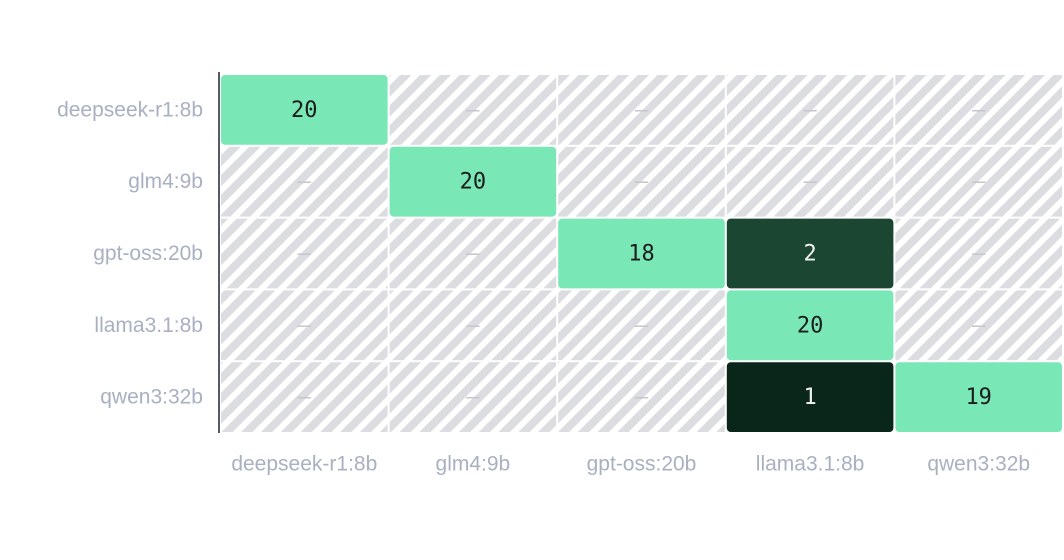 This screenshot has height=560, width=1064. Describe the element at coordinates (473, 464) in the screenshot. I see `x-tick-label: glm4:9b` at that location.